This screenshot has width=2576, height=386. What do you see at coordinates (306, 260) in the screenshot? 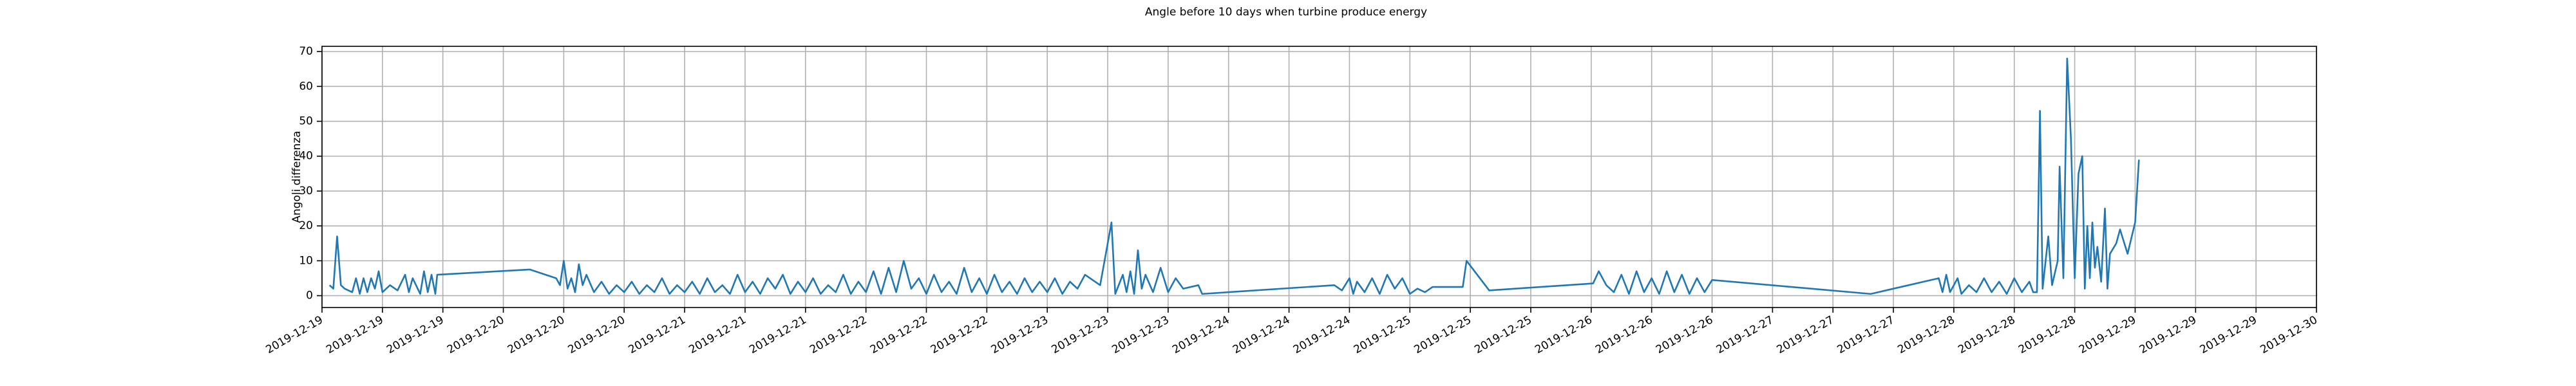
I see `y-tick-label: 10` at bounding box center [306, 260].